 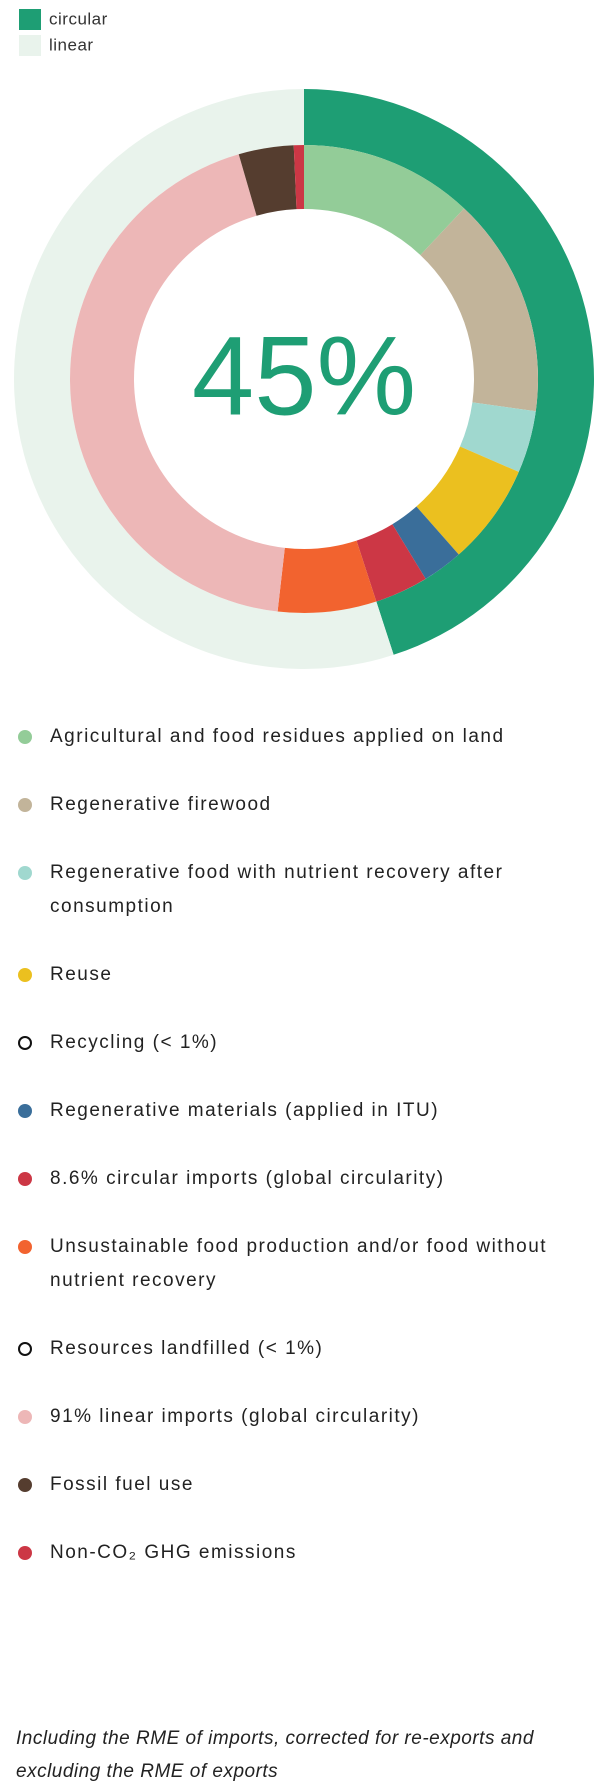 I want to click on legend-label: linear, so click(x=71, y=44).